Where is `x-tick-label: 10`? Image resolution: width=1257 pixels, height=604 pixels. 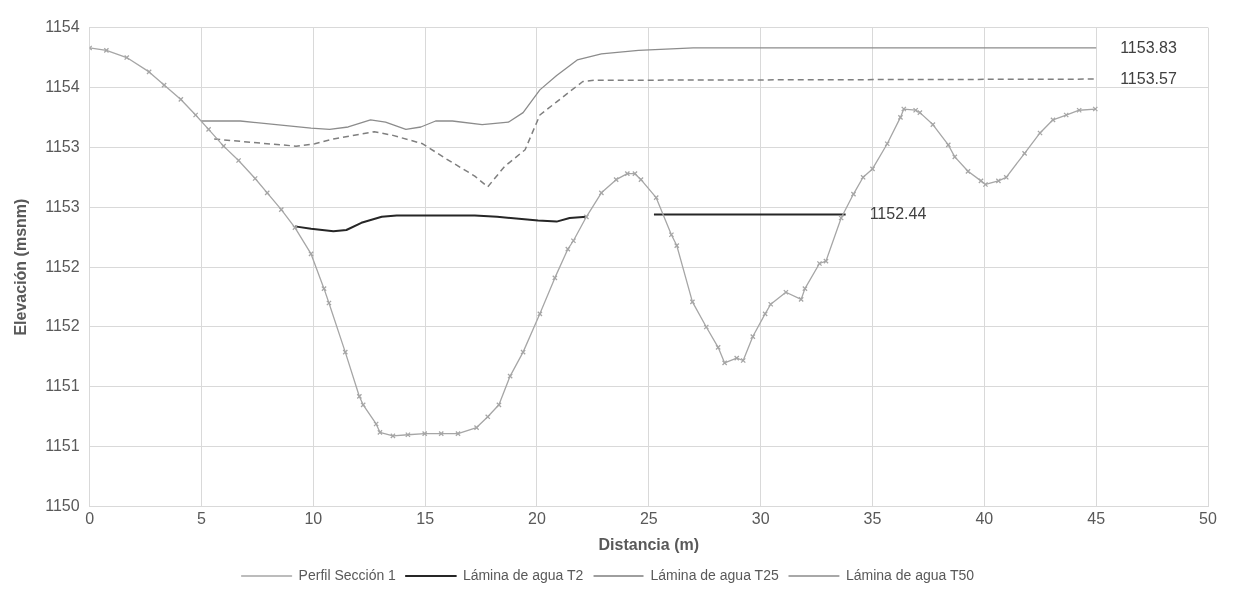 x-tick-label: 10 is located at coordinates (313, 518).